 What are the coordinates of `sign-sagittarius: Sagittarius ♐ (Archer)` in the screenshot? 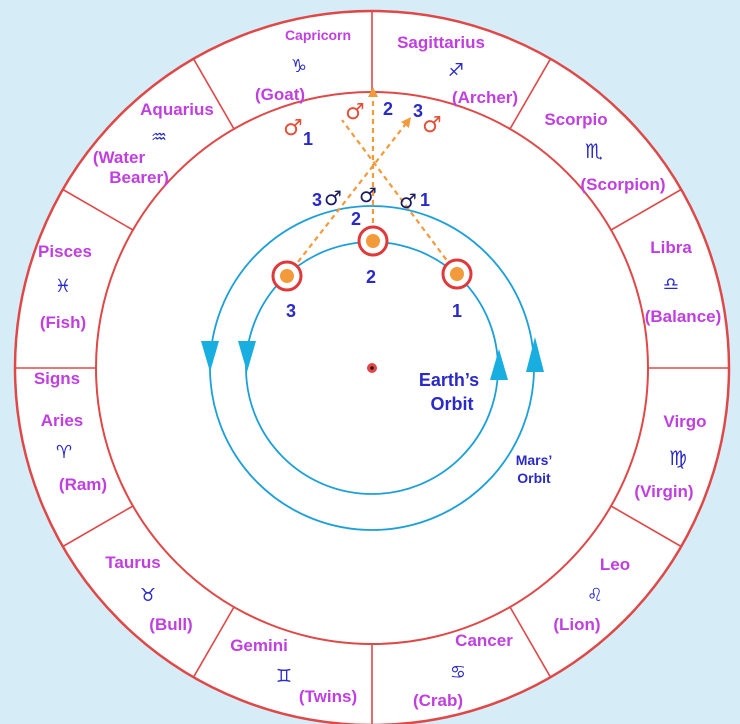 It's located at (457, 70).